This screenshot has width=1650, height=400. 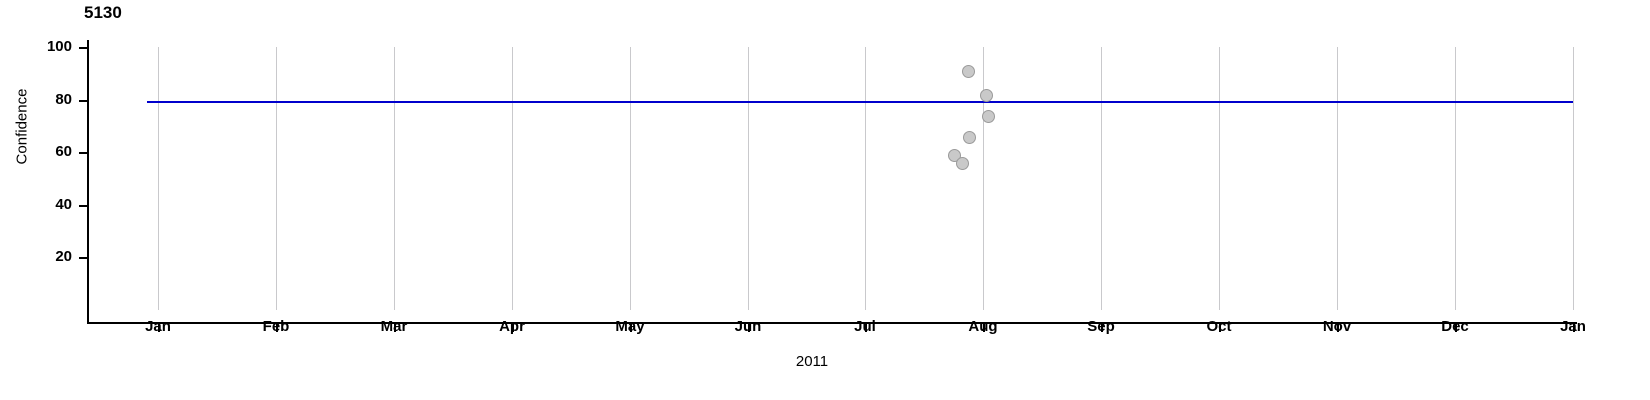 What do you see at coordinates (59, 46) in the screenshot?
I see `y-tick-label-100: 100` at bounding box center [59, 46].